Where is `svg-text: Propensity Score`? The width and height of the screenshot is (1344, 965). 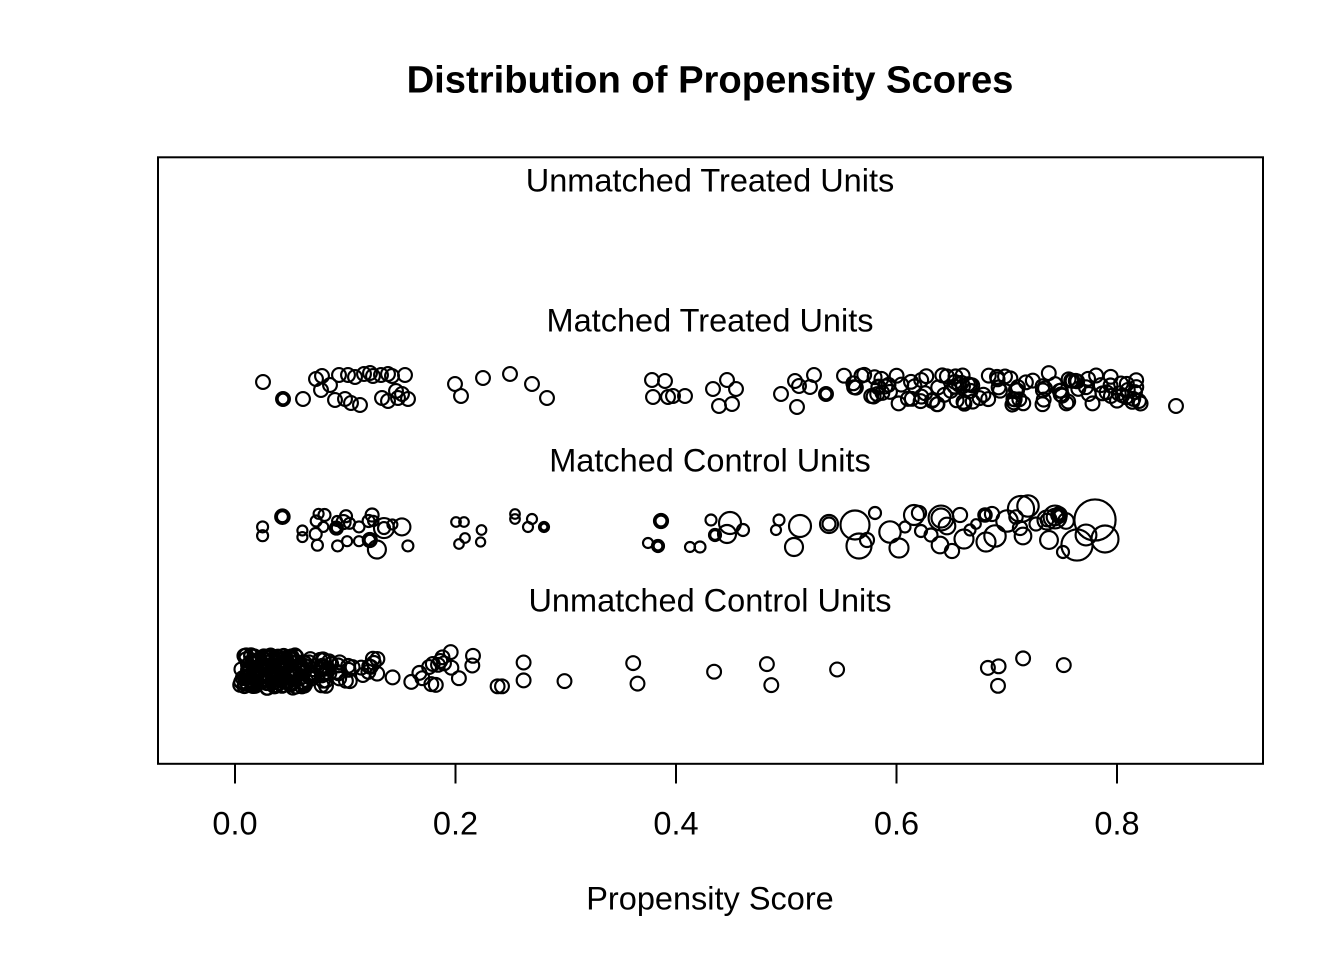
svg-text: Propensity Score is located at coordinates (709, 899).